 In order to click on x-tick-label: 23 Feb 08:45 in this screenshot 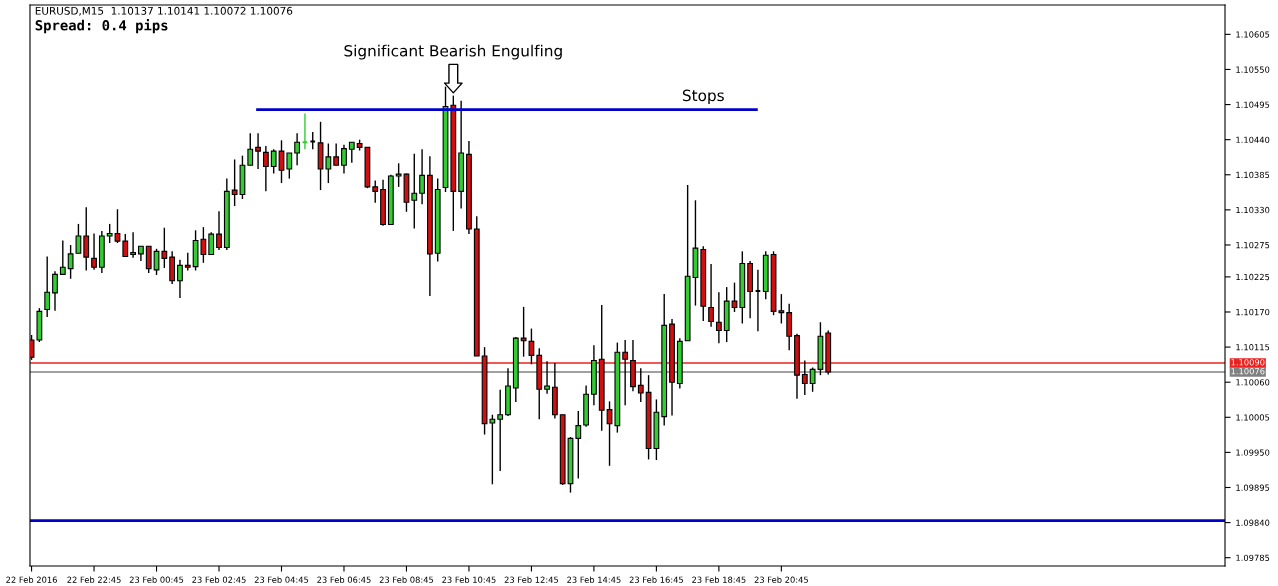, I will do `click(406, 579)`.